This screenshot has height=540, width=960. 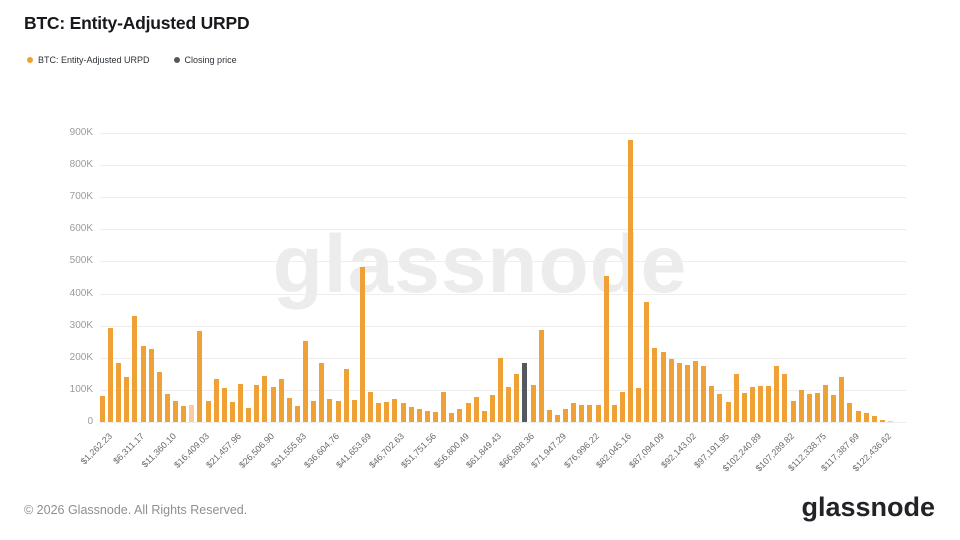 What do you see at coordinates (205, 60) in the screenshot?
I see `legend-item-closing-price: Closing price` at bounding box center [205, 60].